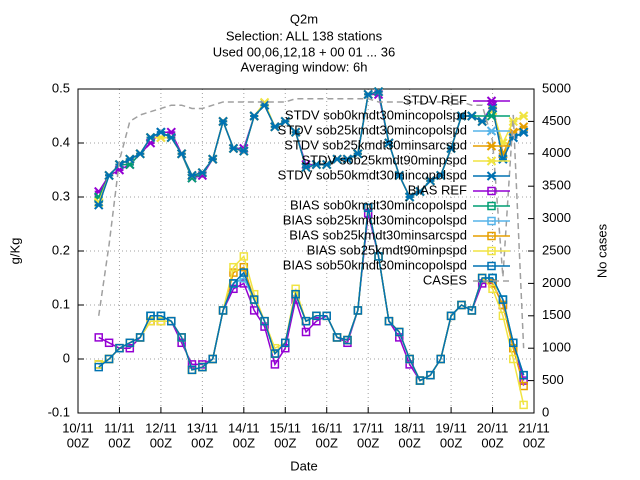 This screenshot has height=480, width=640. What do you see at coordinates (119, 427) in the screenshot?
I see `x-tick-label: 11/11` at bounding box center [119, 427].